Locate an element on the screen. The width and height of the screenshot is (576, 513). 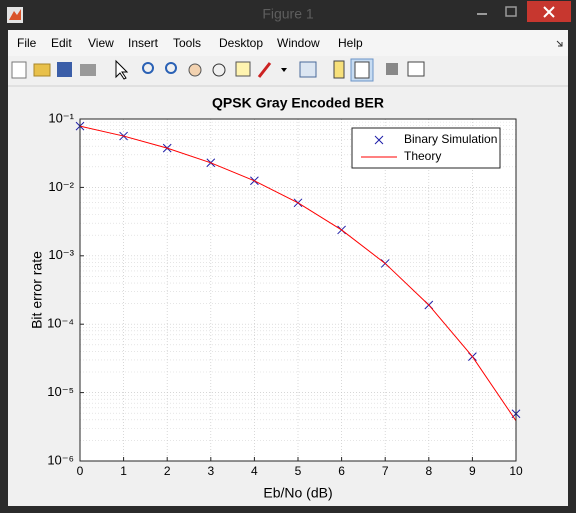
link-icon is located at coordinates (308, 69).